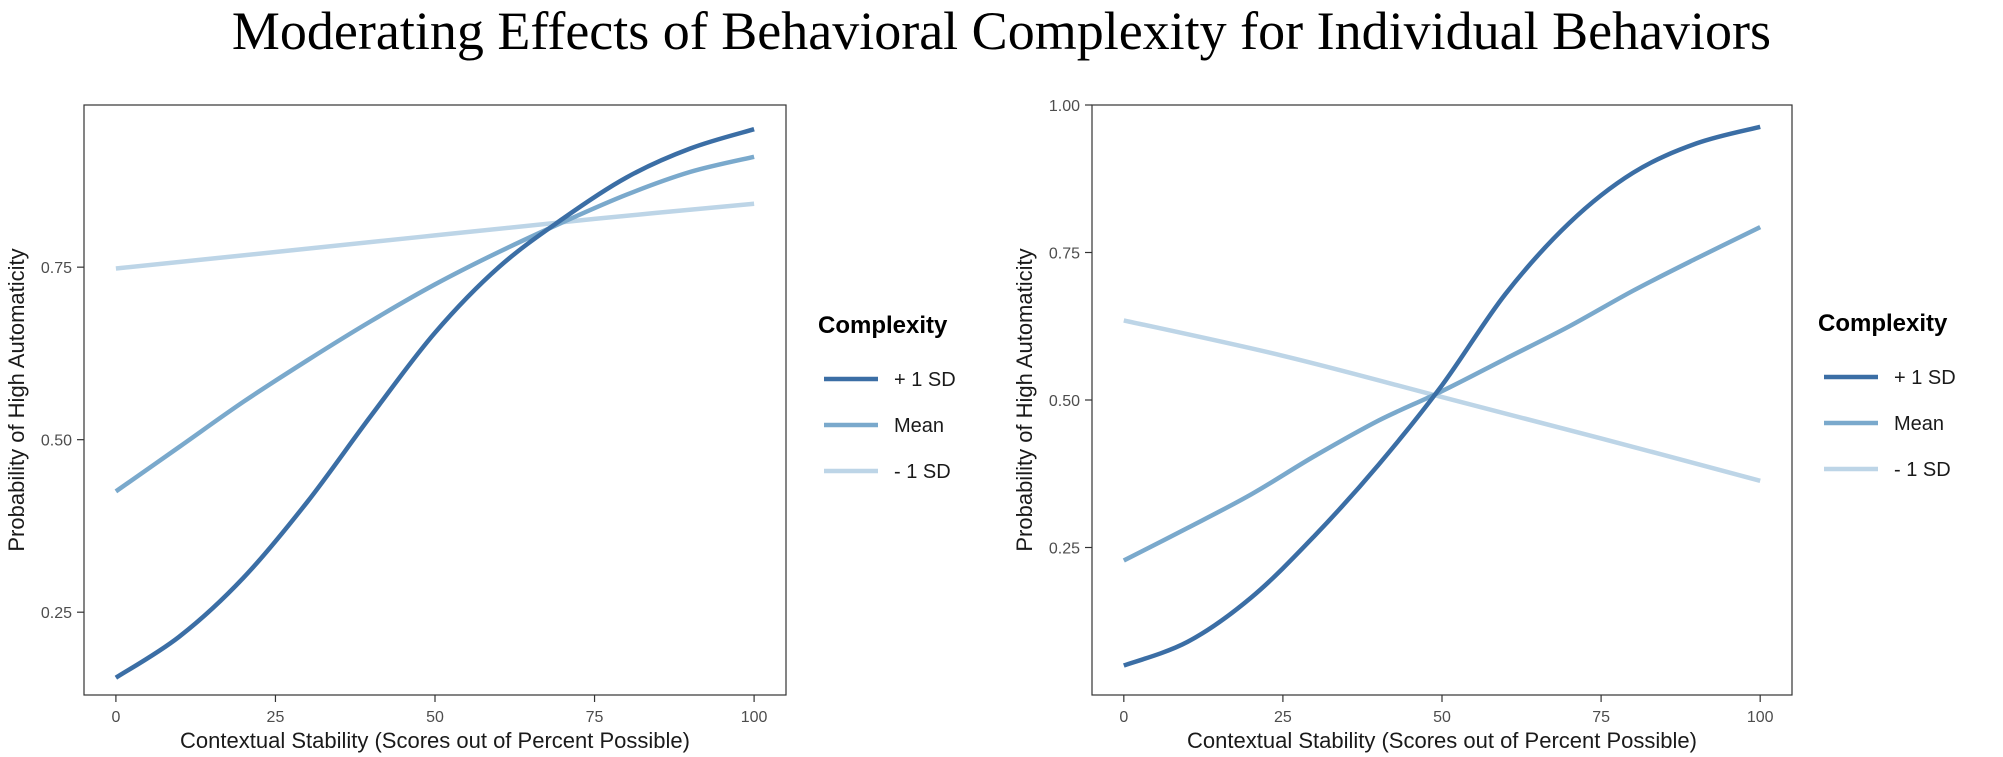 The width and height of the screenshot is (2003, 757). Describe the element at coordinates (1064, 106) in the screenshot. I see `y-tick-label: 1.00` at that location.